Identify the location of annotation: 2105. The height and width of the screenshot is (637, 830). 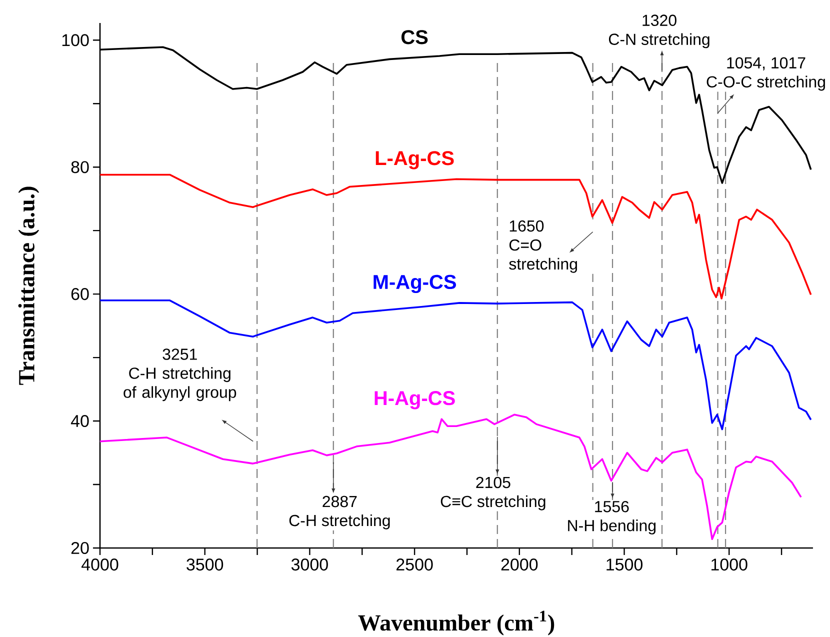
(493, 482).